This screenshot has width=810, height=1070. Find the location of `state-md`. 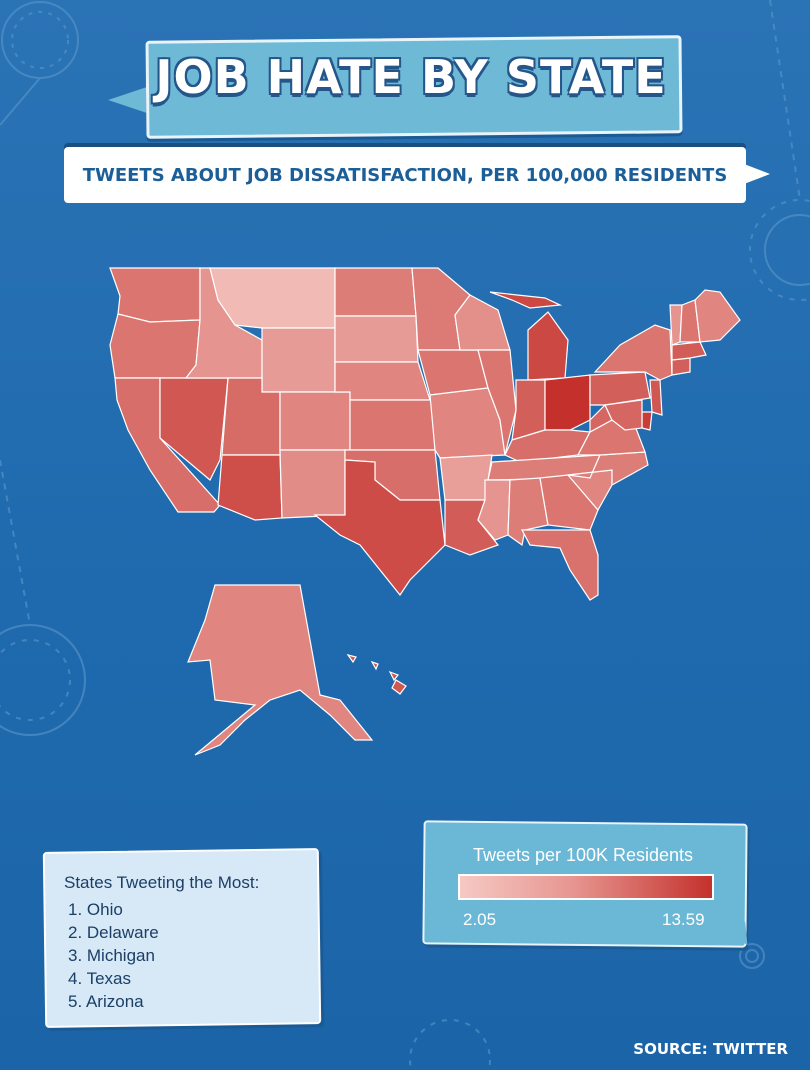

state-md is located at coordinates (623, 415).